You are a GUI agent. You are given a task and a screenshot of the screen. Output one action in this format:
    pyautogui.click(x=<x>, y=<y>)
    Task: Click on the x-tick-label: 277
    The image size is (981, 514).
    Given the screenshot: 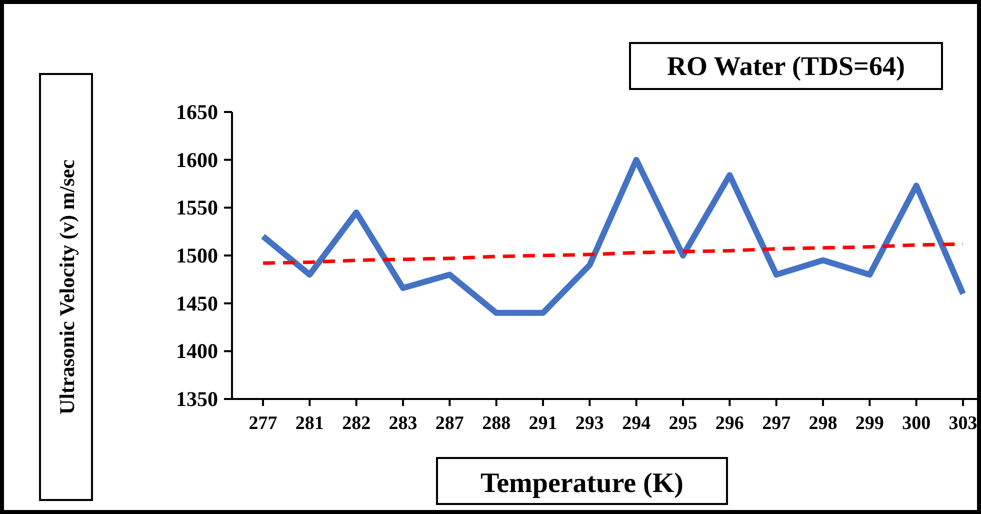 What is the action you would take?
    pyautogui.click(x=263, y=423)
    